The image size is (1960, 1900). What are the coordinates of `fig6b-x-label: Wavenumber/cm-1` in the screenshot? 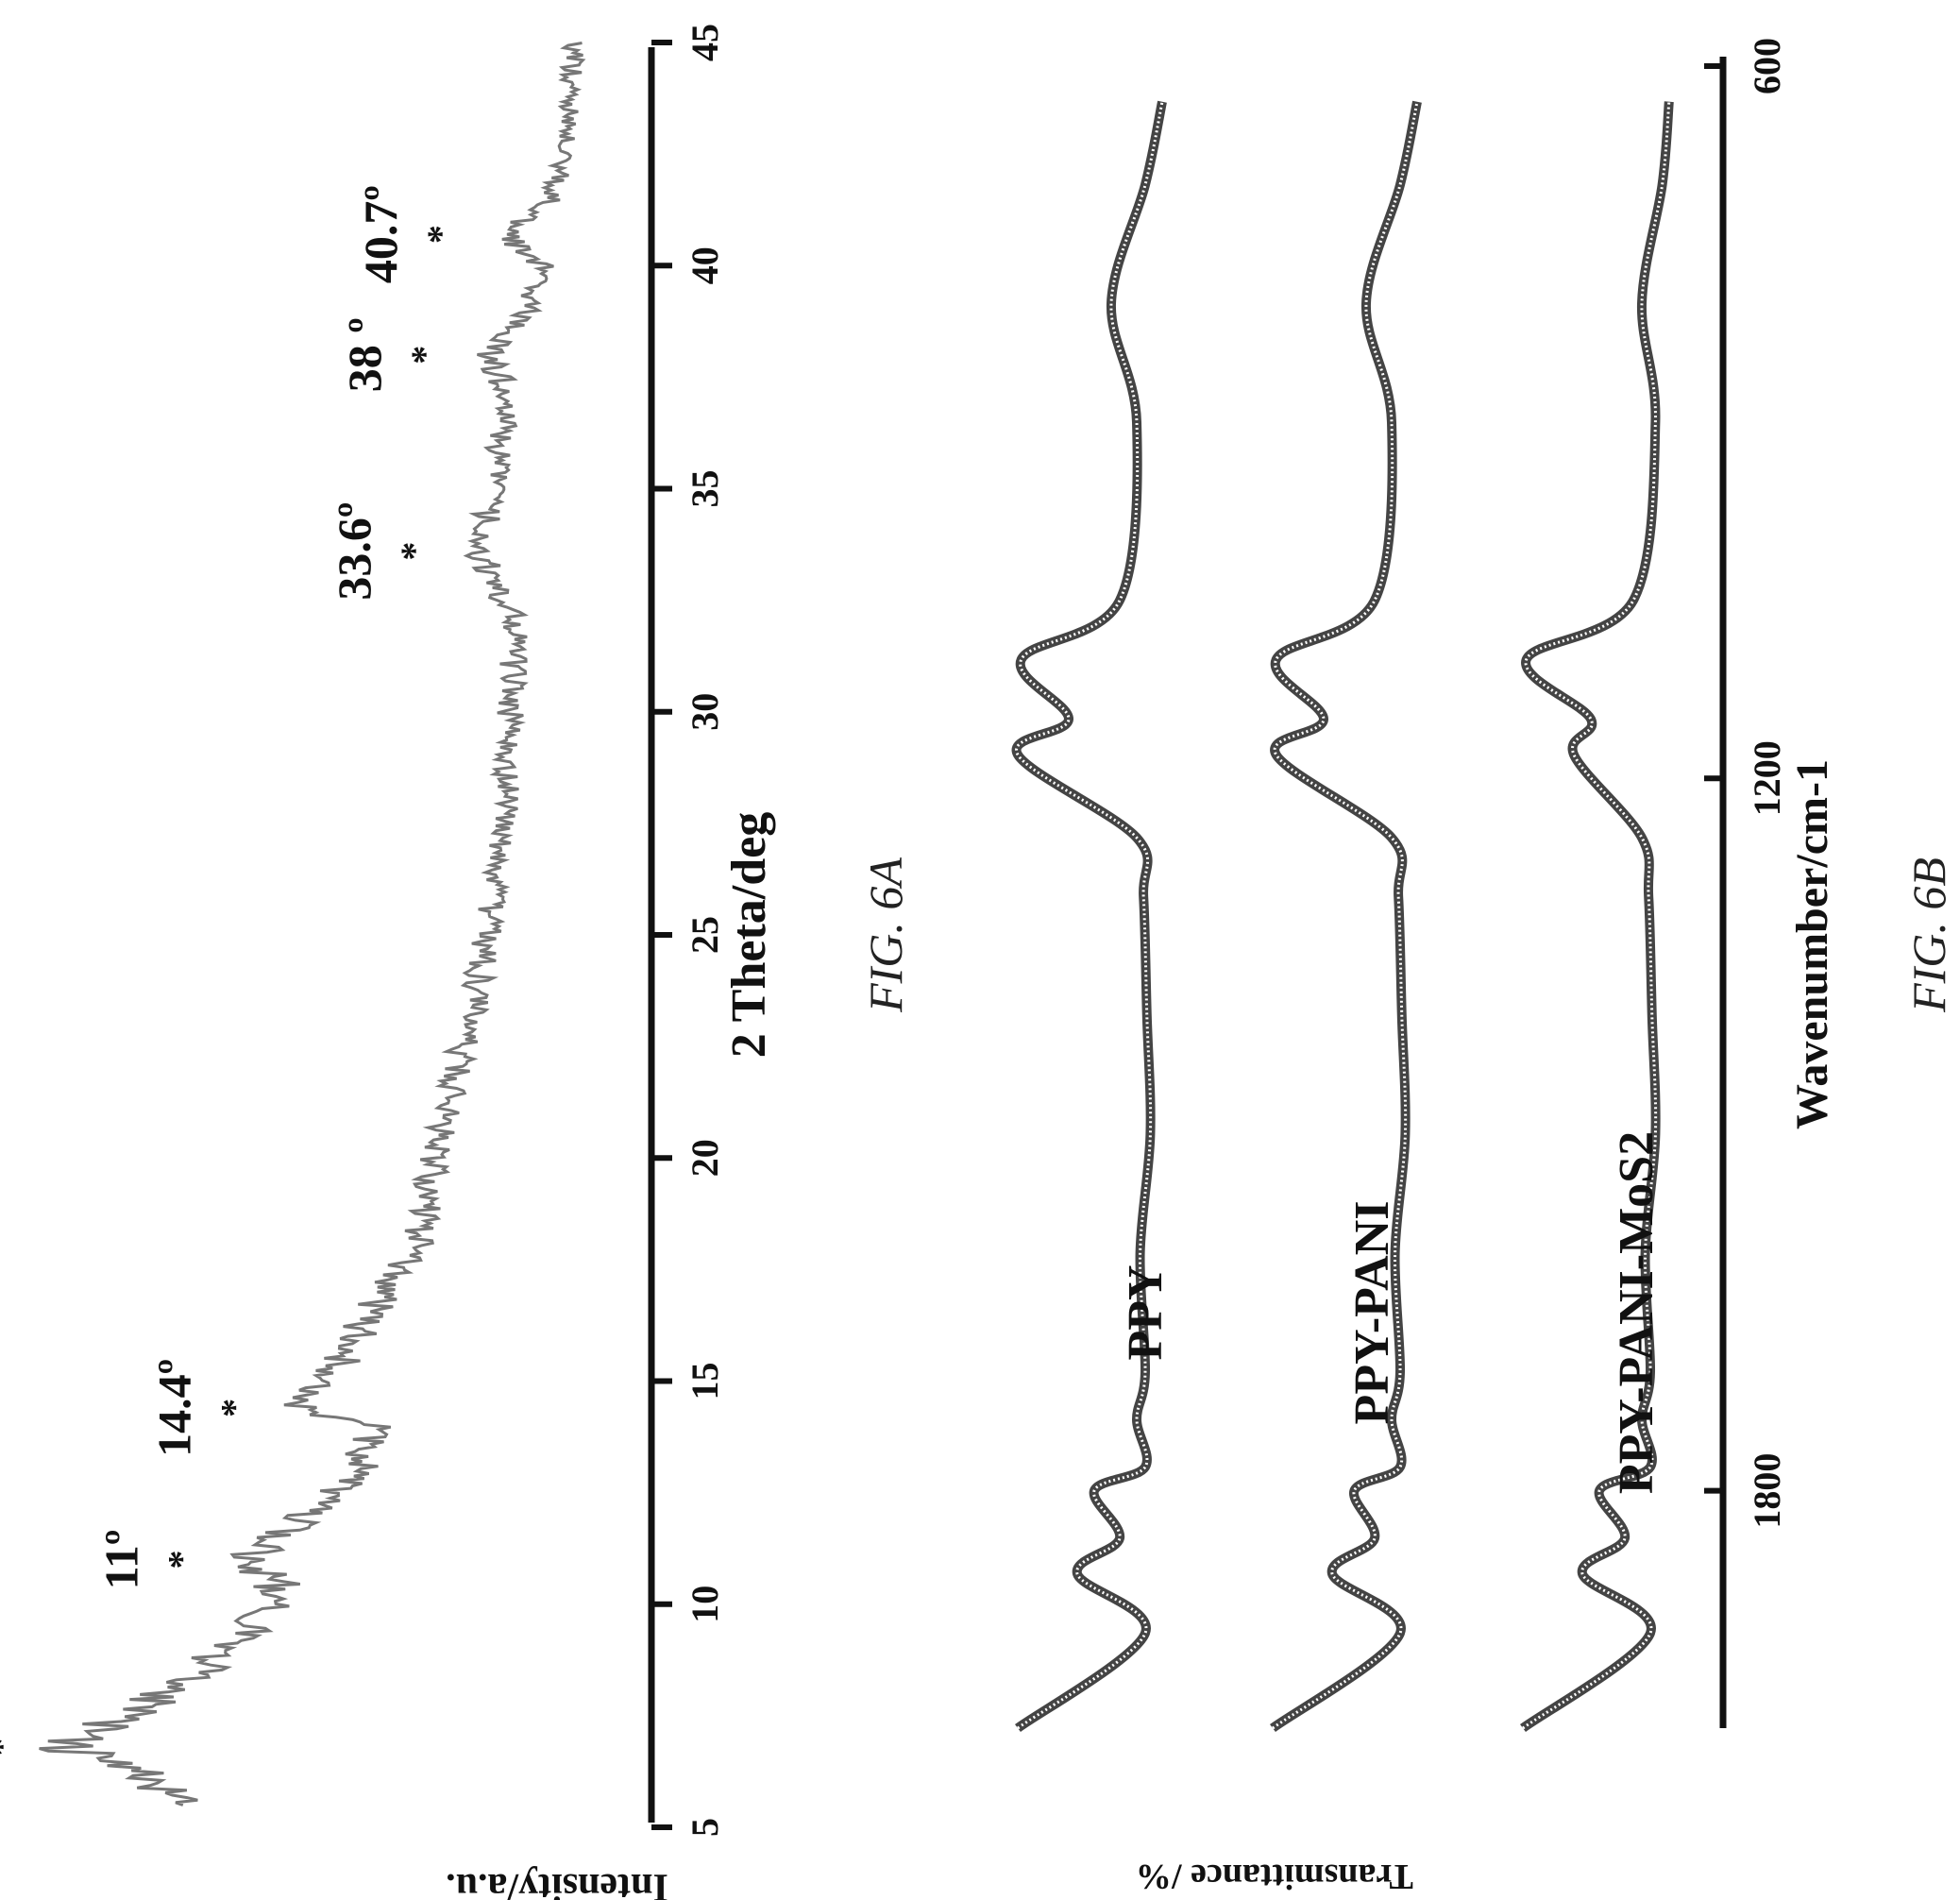 It's located at (1812, 944).